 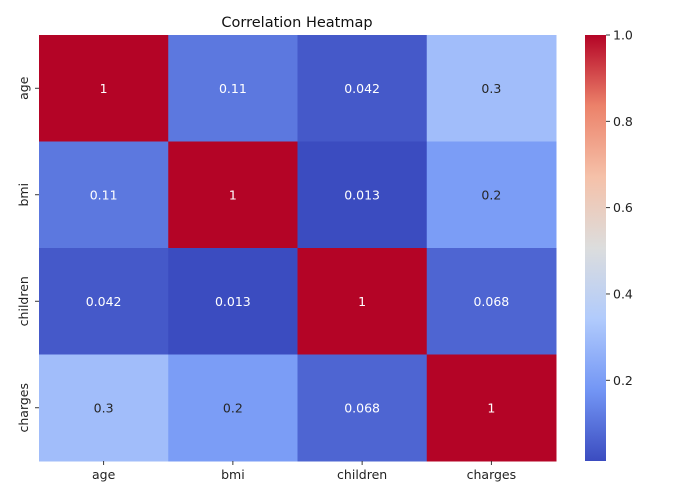 I want to click on x-tick-label-charges: charges, so click(x=492, y=474).